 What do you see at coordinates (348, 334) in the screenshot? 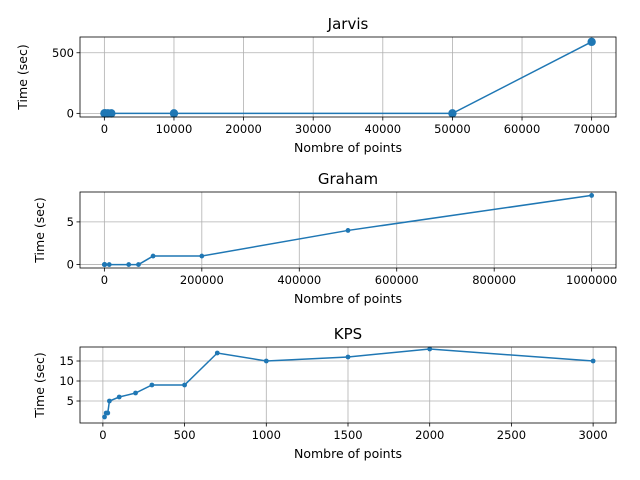
I see `chart-title: KPS` at bounding box center [348, 334].